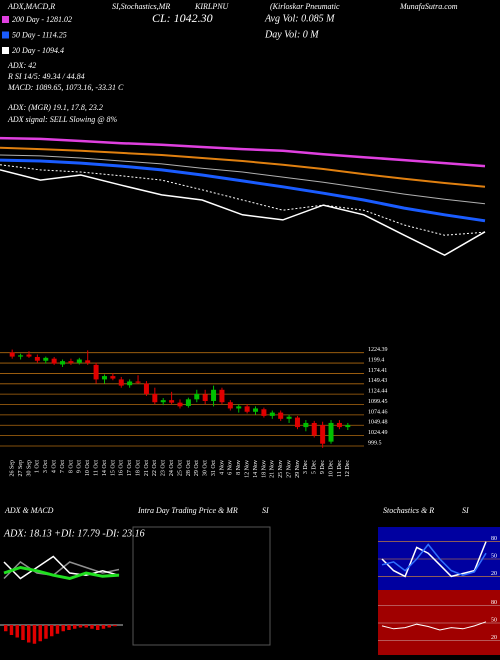 The width and height of the screenshot is (500, 660). What do you see at coordinates (315, 467) in the screenshot?
I see `x-tick-label: 5 Dec` at bounding box center [315, 467].